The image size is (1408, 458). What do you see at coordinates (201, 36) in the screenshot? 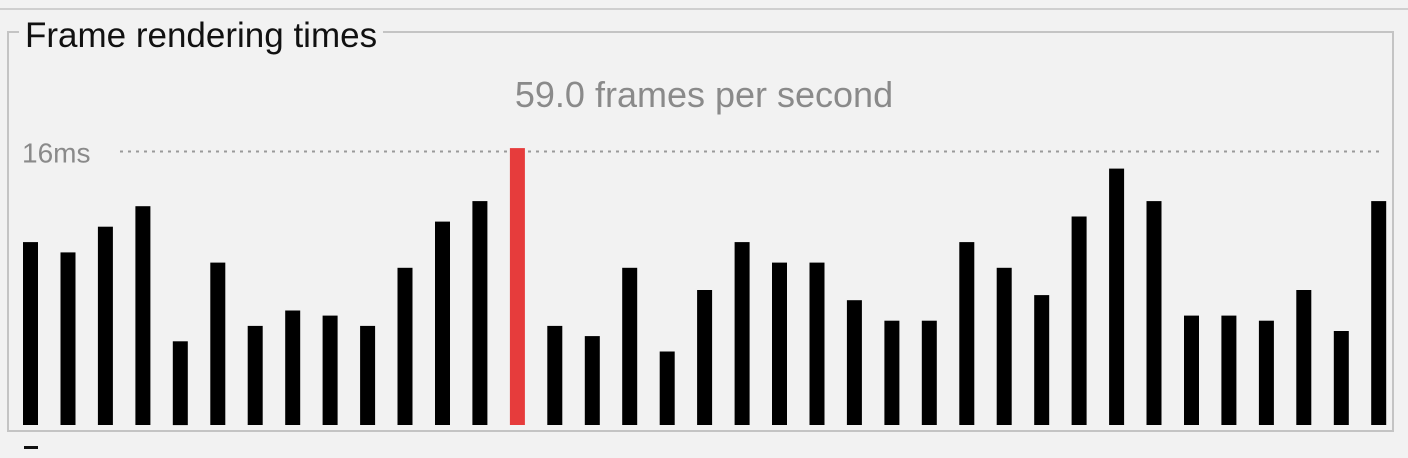
I see `group-title: Frame rendering times` at bounding box center [201, 36].